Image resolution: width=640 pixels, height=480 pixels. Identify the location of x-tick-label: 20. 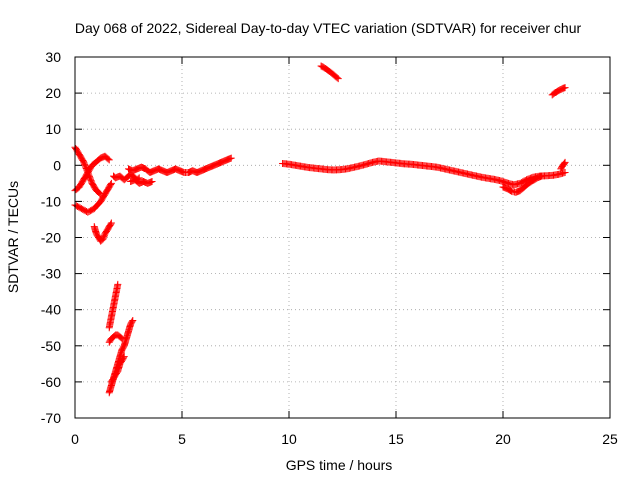
(503, 439).